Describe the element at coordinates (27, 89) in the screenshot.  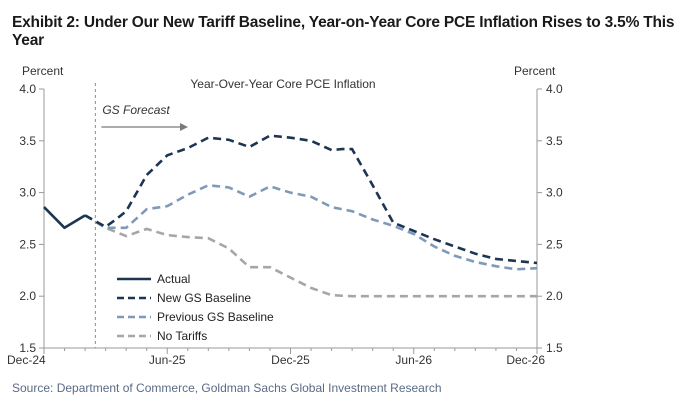
I see `left-tick-label: 4.0` at that location.